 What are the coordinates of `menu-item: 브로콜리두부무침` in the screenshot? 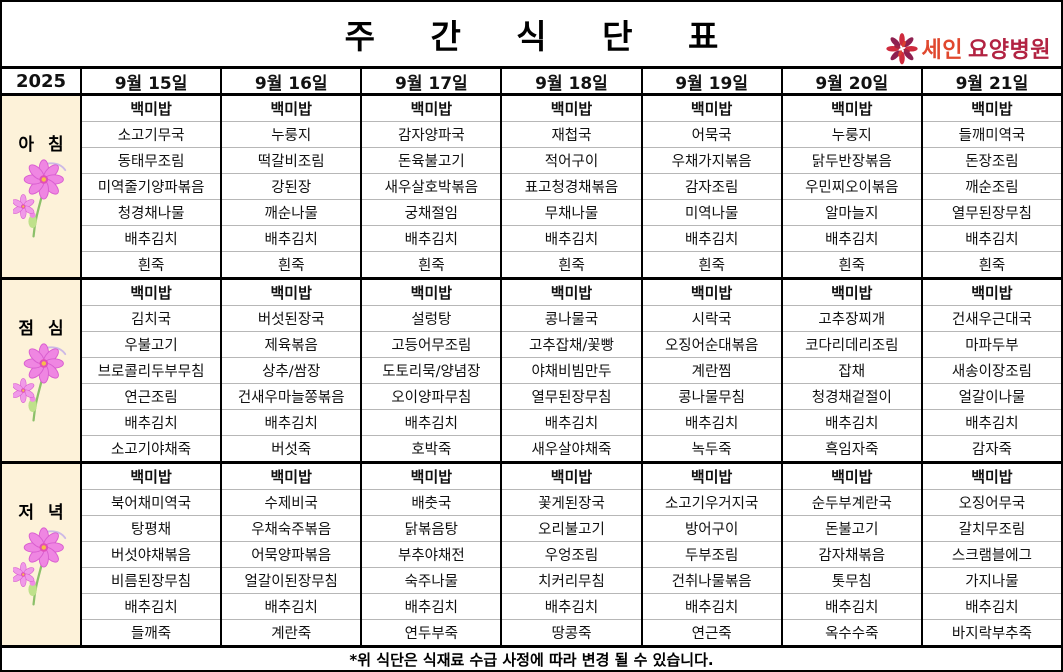 It's located at (151, 370).